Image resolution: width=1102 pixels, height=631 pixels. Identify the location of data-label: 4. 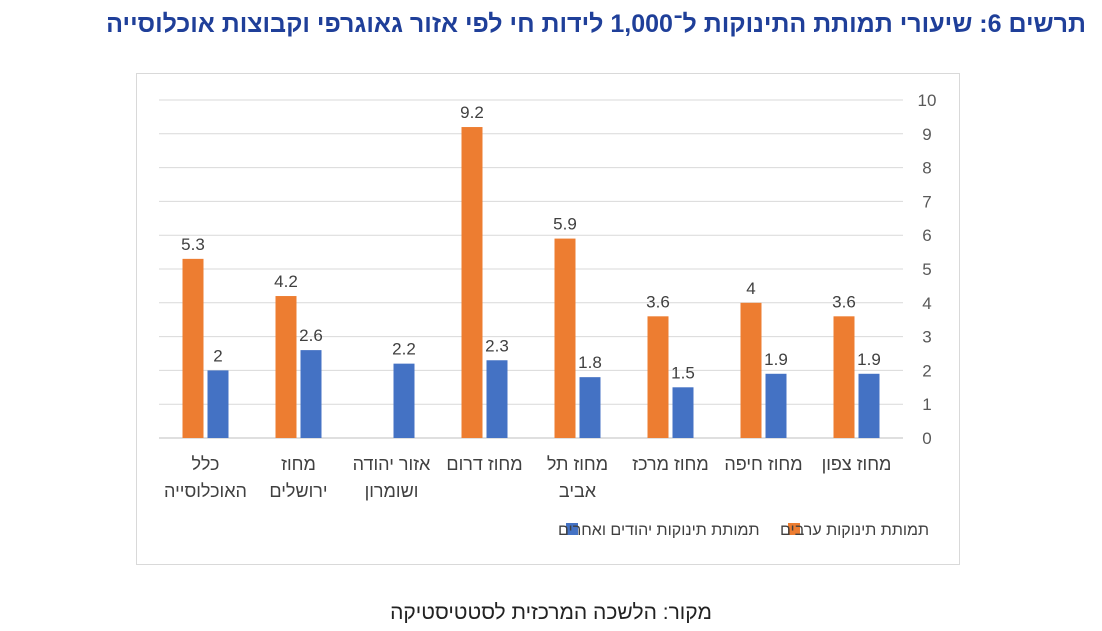
(750, 288).